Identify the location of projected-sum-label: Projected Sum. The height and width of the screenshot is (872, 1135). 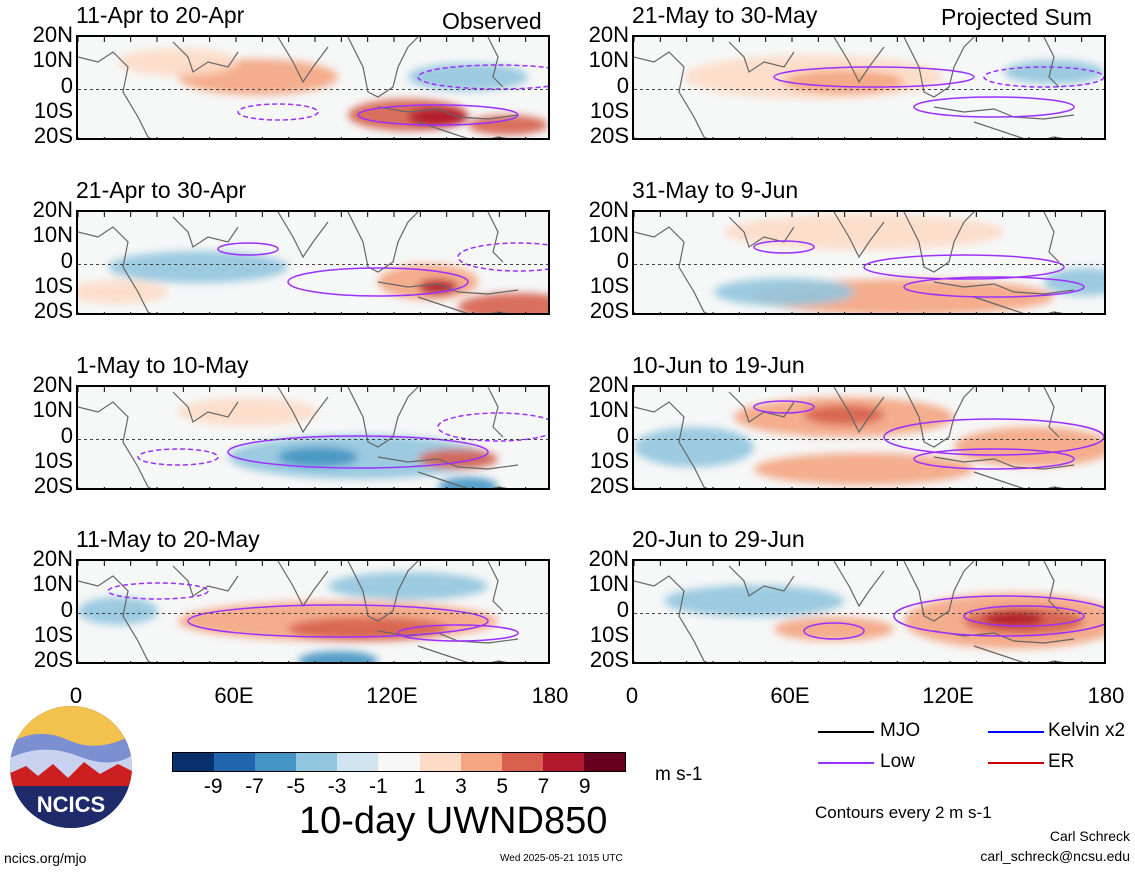
(1016, 17).